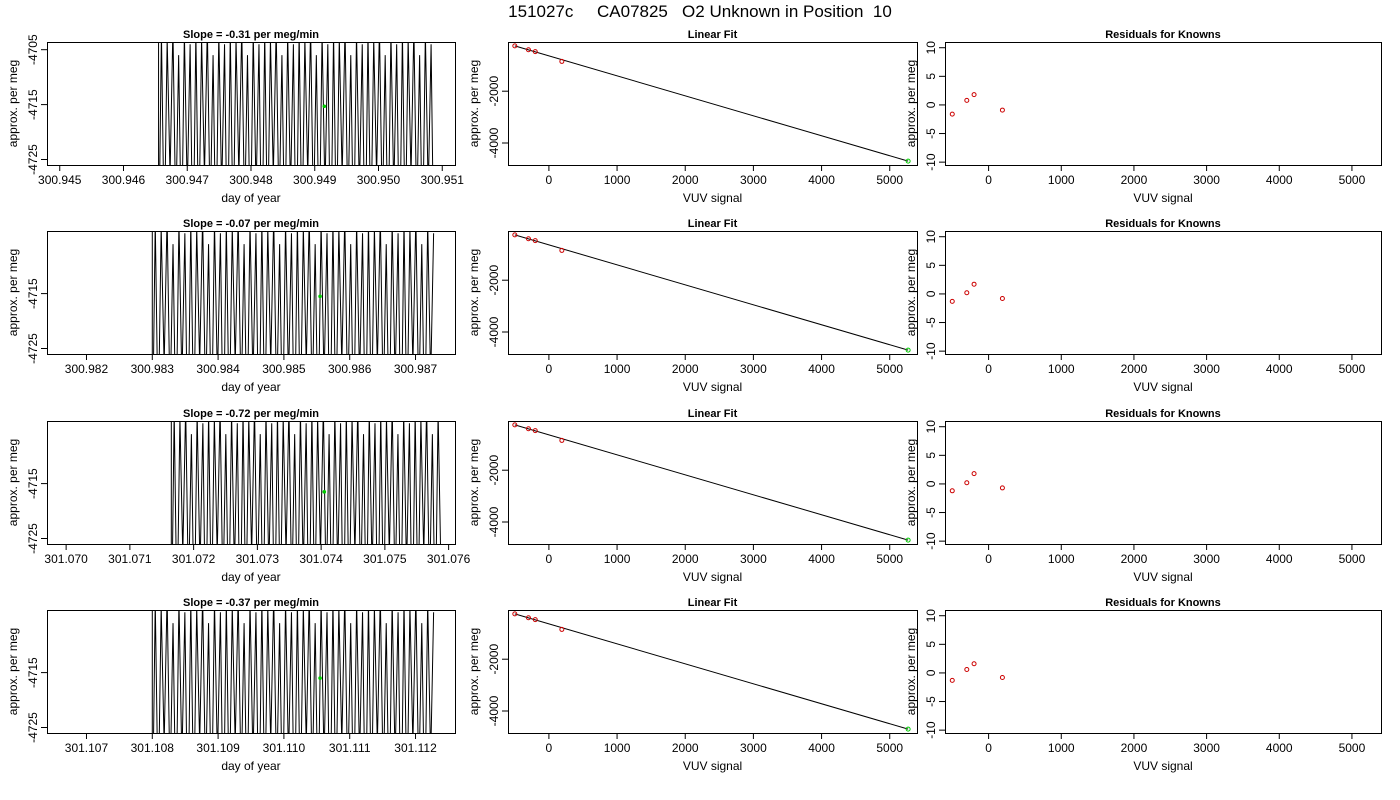 The width and height of the screenshot is (1400, 800). Describe the element at coordinates (218, 748) in the screenshot. I see `x-tick-label: 301.109` at that location.